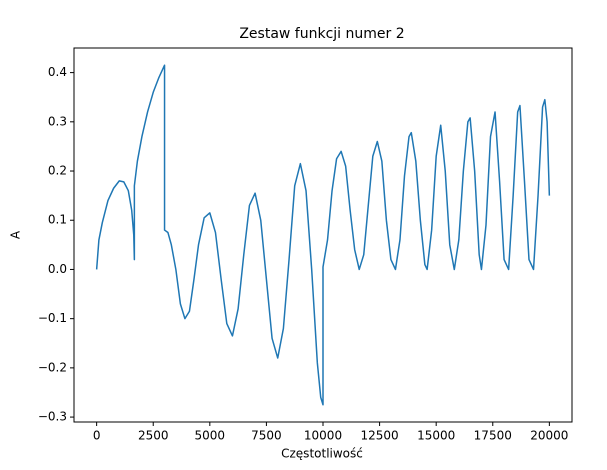 The image size is (607, 470). What do you see at coordinates (97, 436) in the screenshot?
I see `x-tick-label: 0` at bounding box center [97, 436].